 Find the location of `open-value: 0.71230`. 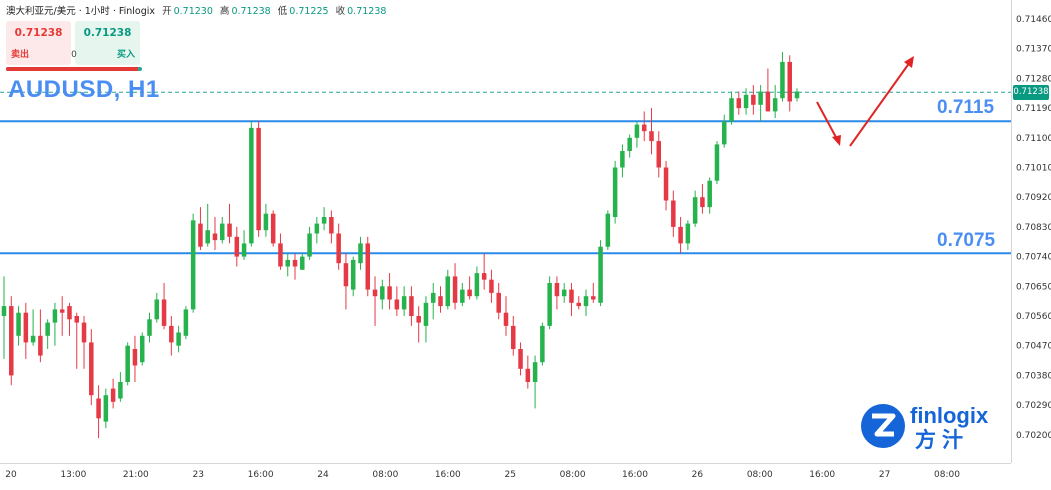

open-value: 0.71230 is located at coordinates (193, 11).